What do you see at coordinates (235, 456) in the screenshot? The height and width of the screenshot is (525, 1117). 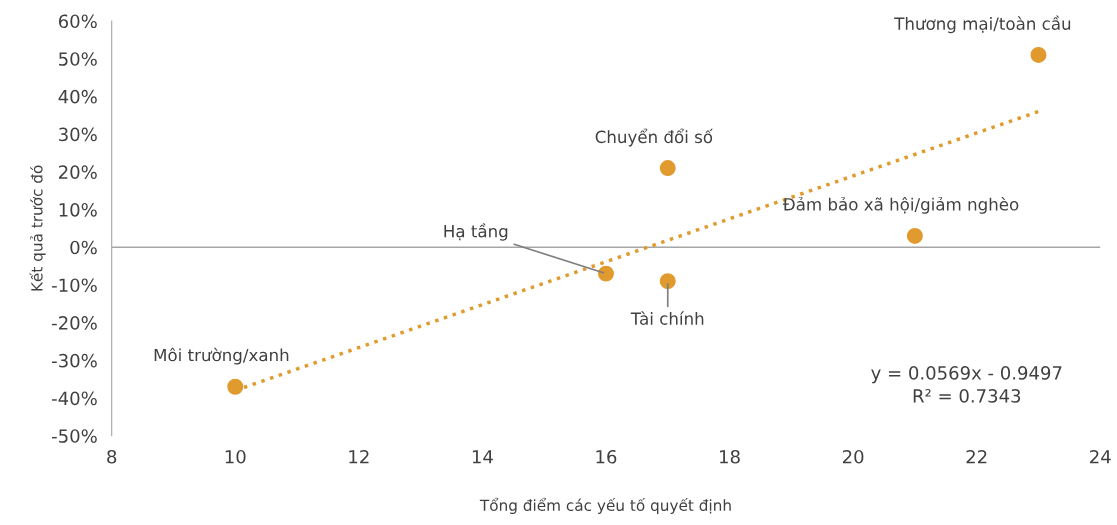 I see `x-tick-label: 10` at bounding box center [235, 456].